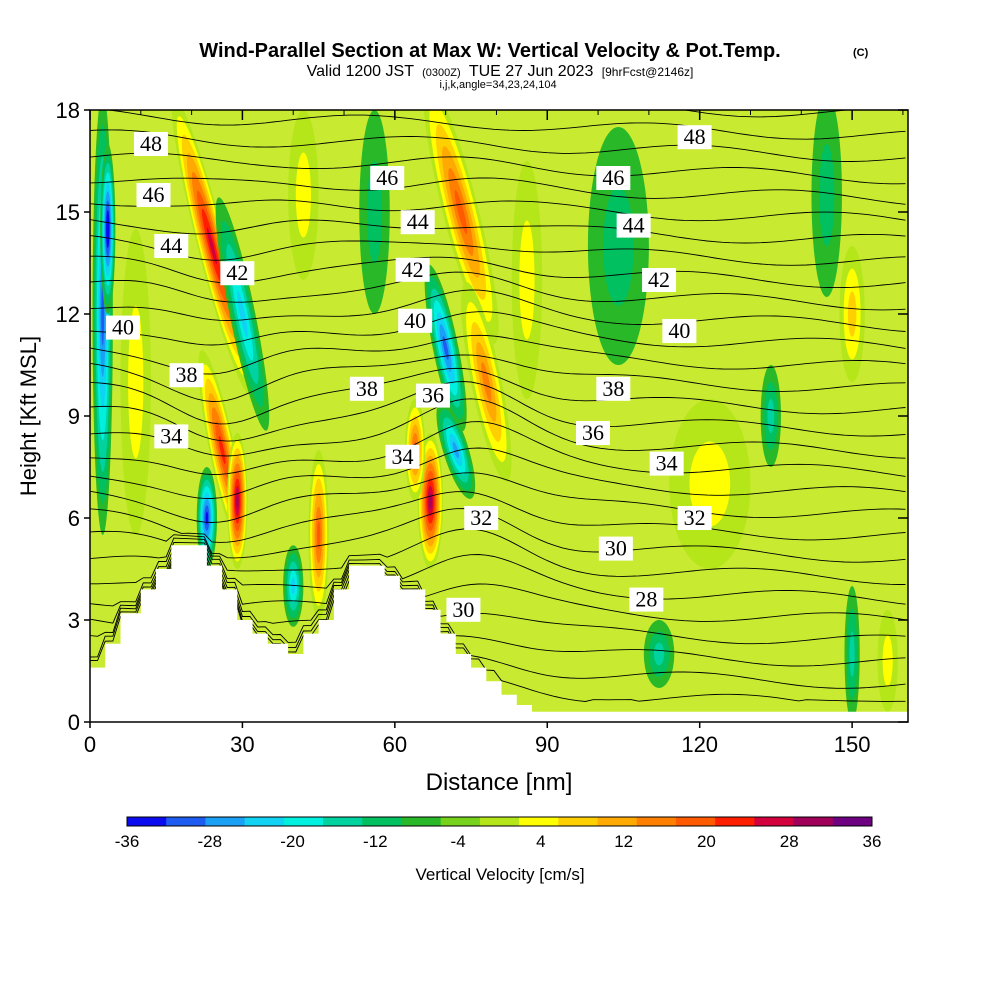 This screenshot has height=1000, width=1000. I want to click on colorbar-tick-label: -36, so click(127, 841).